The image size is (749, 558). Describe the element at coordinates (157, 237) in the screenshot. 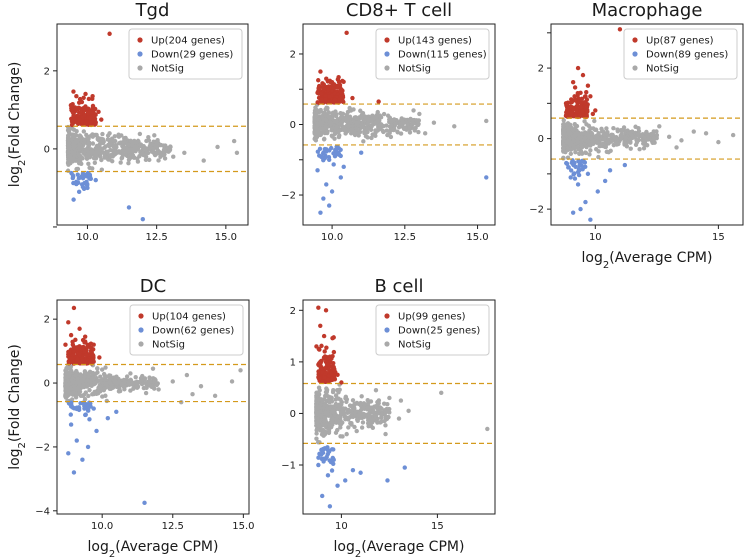

I see `x-tick-label: 12.5` at that location.